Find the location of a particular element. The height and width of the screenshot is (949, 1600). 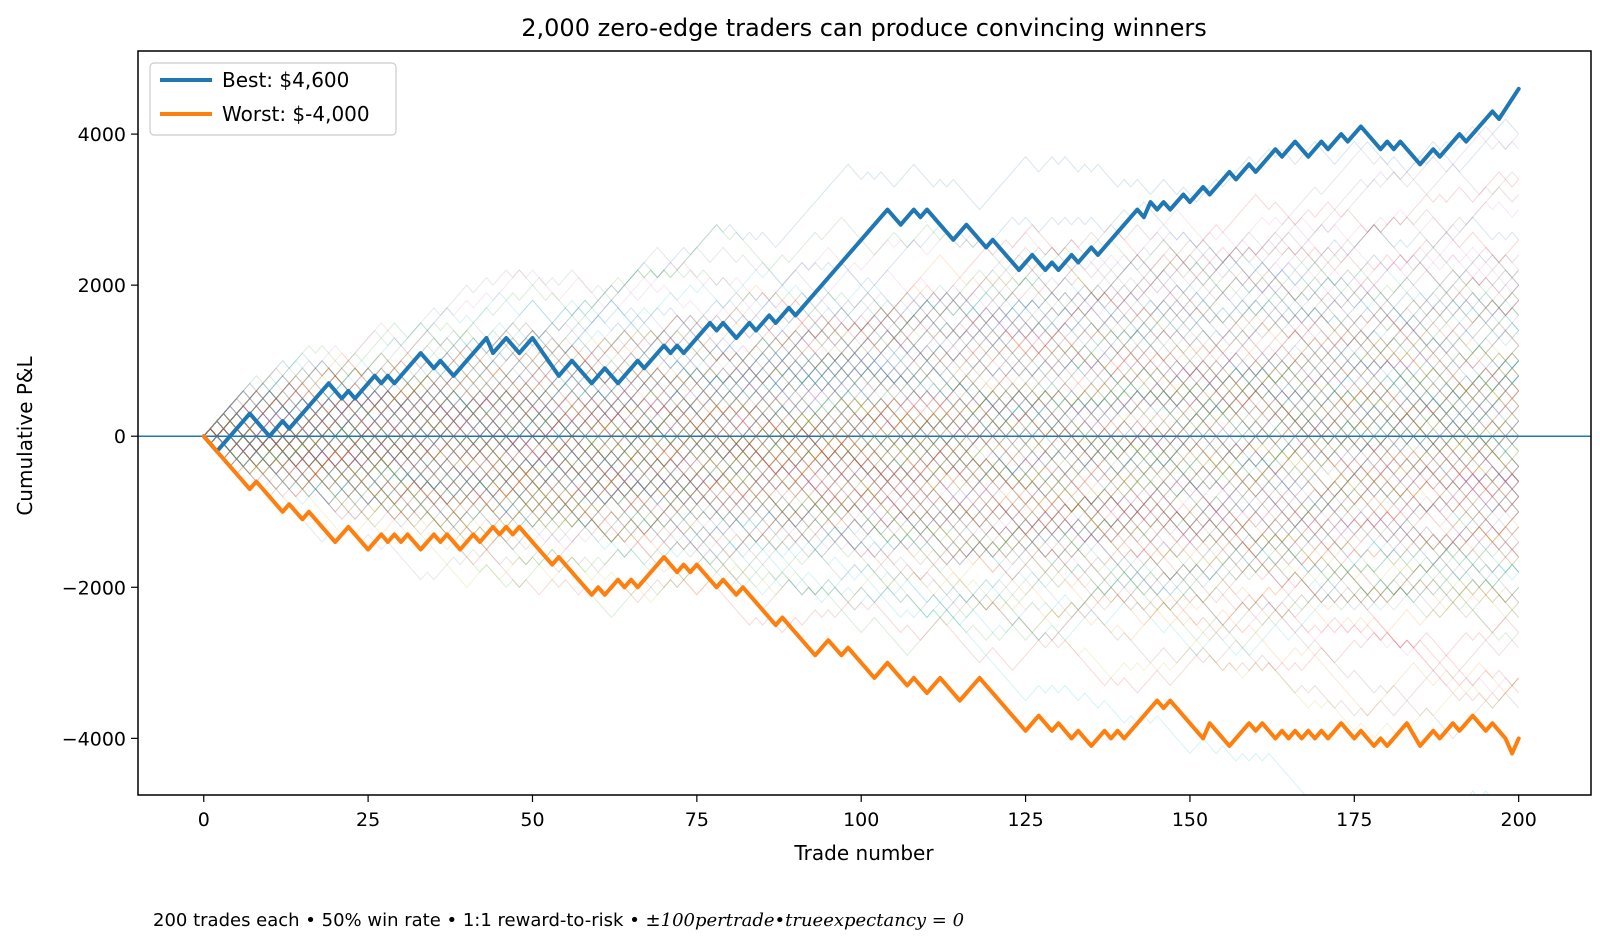

x-tick-label: 150 is located at coordinates (1190, 820).